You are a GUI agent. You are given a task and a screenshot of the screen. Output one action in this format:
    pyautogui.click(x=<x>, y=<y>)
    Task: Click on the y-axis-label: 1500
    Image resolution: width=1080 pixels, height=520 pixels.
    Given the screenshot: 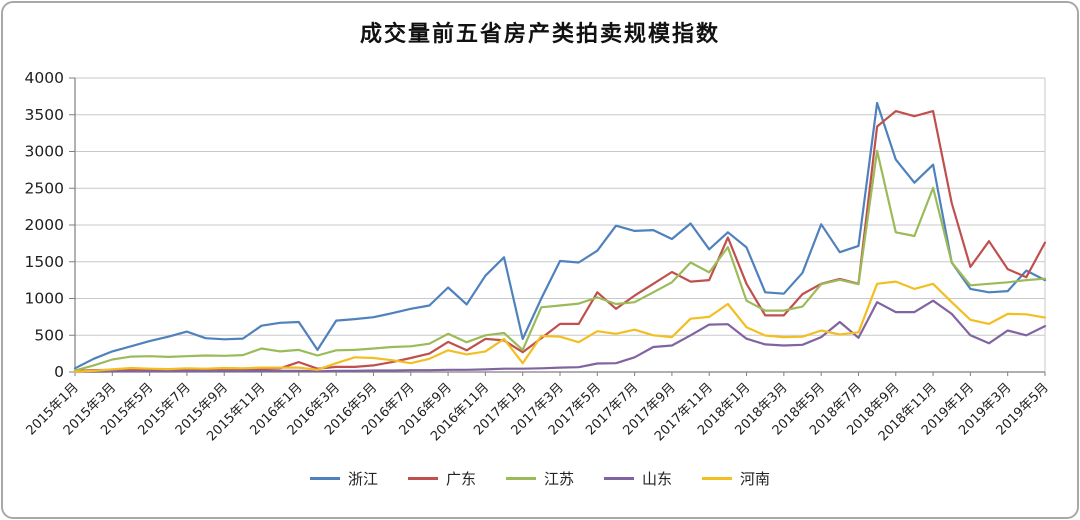 What is the action you would take?
    pyautogui.click(x=44, y=262)
    